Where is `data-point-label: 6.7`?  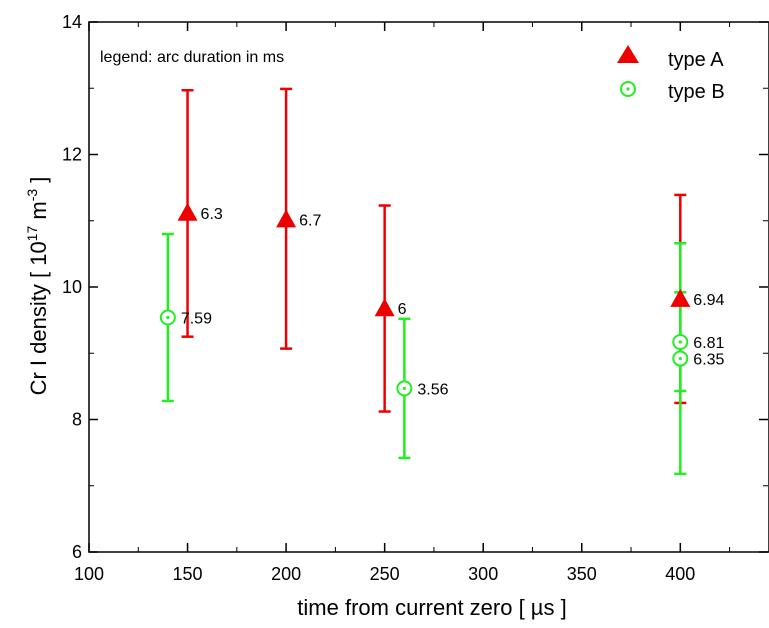
data-point-label: 6.7 is located at coordinates (310, 220).